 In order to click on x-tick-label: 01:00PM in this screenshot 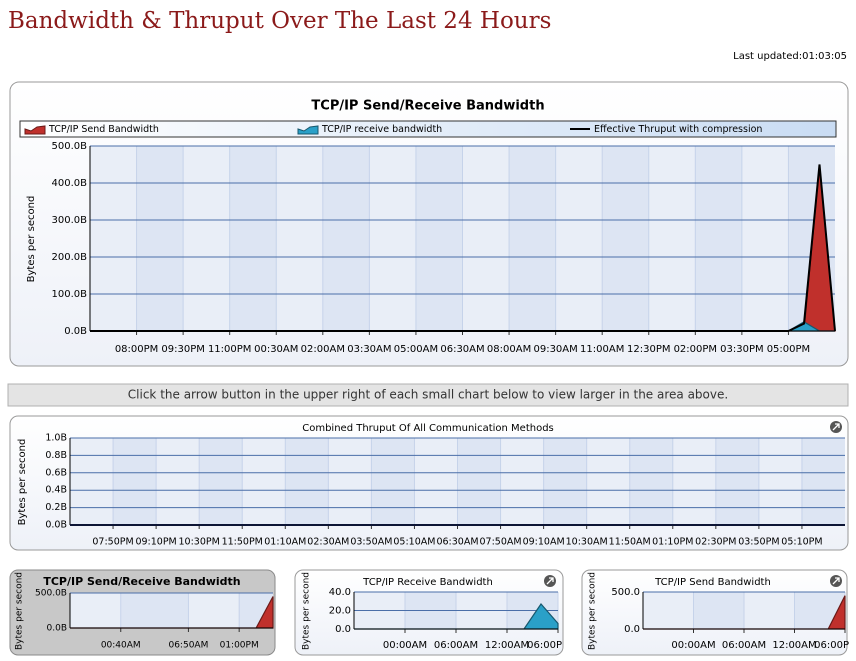, I will do `click(239, 646)`.